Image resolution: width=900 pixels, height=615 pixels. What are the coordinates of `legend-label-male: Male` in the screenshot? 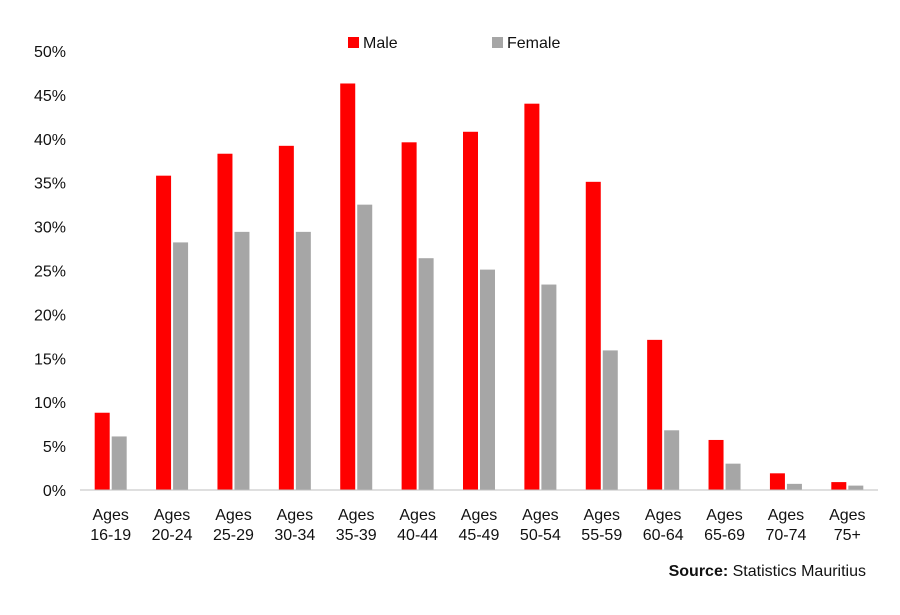 It's located at (380, 43).